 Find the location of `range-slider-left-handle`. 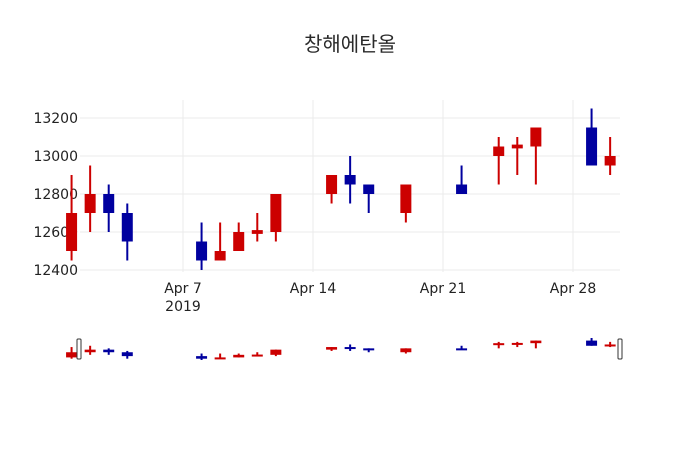

range-slider-left-handle is located at coordinates (79, 349).